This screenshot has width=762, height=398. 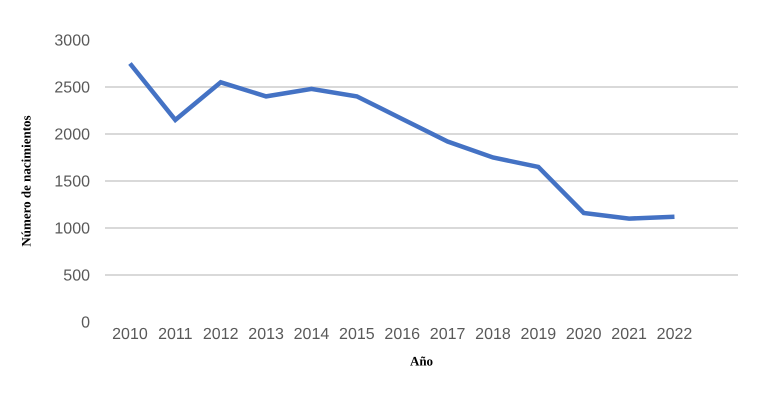 What do you see at coordinates (72, 41) in the screenshot?
I see `y-tick-label: 3000` at bounding box center [72, 41].